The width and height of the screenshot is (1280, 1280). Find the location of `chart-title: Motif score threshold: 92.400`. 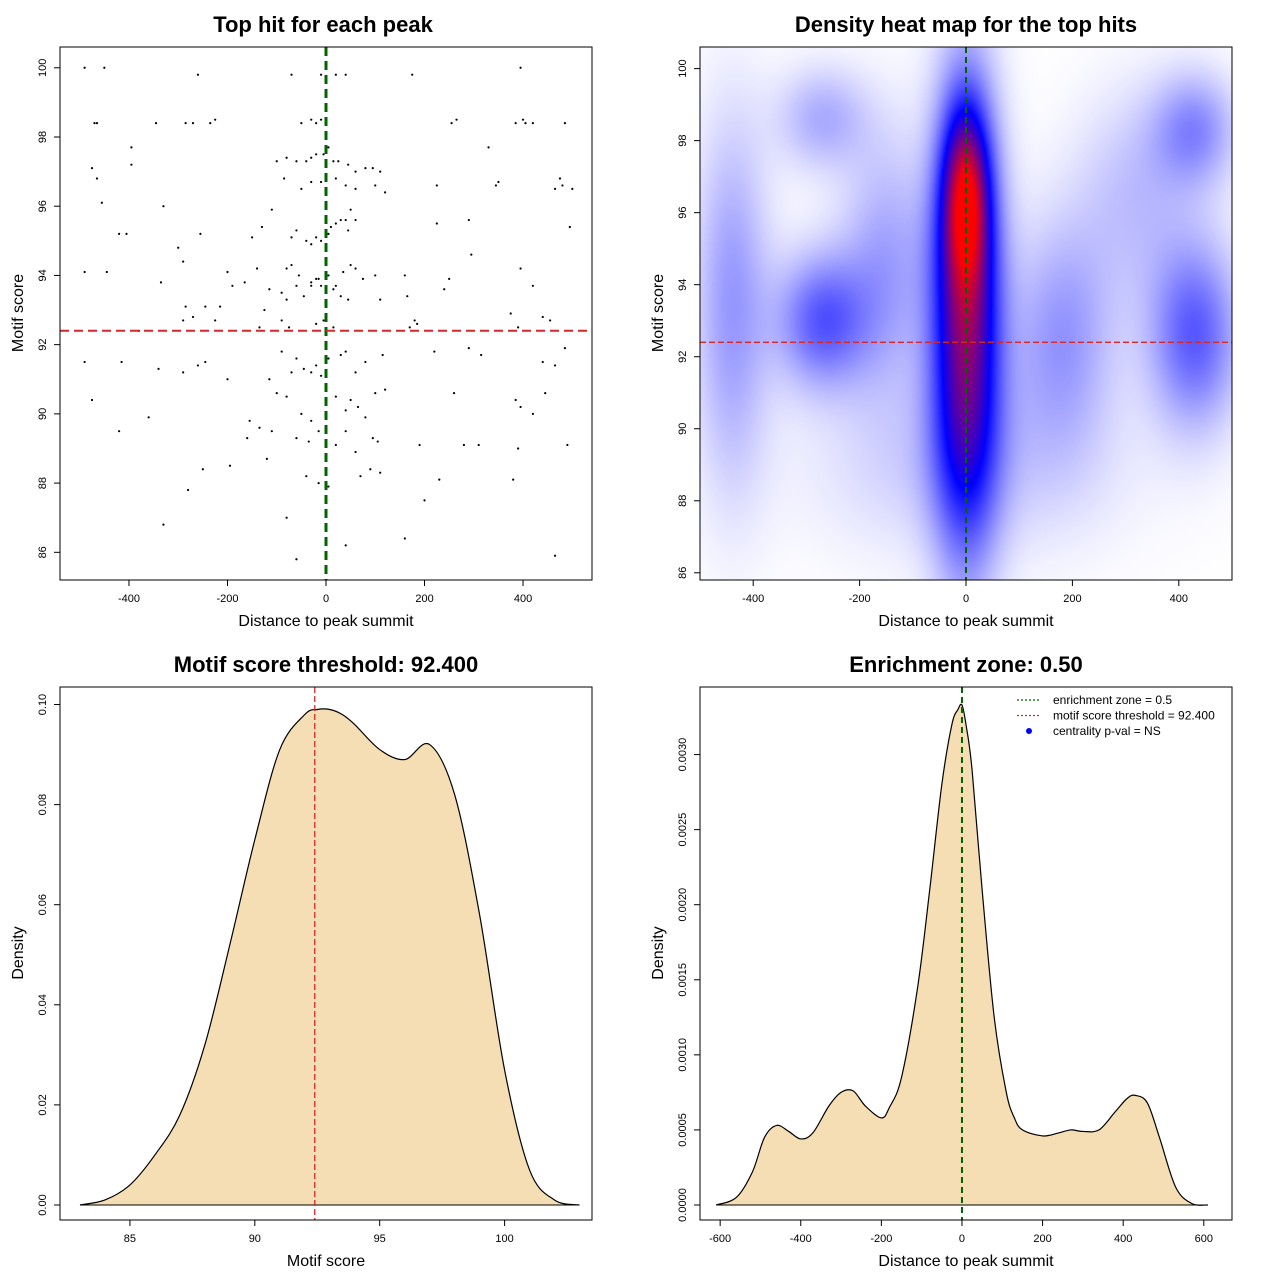

chart-title: Motif score threshold: 92.400 is located at coordinates (326, 664).